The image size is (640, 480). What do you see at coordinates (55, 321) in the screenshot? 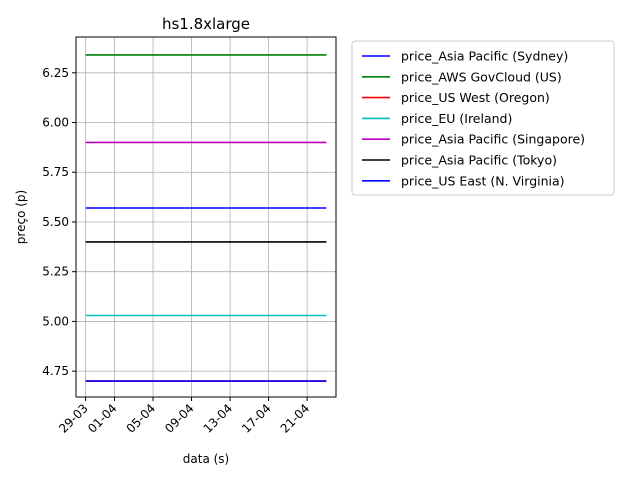
I see `y-tick-label: 5.00` at bounding box center [55, 321].